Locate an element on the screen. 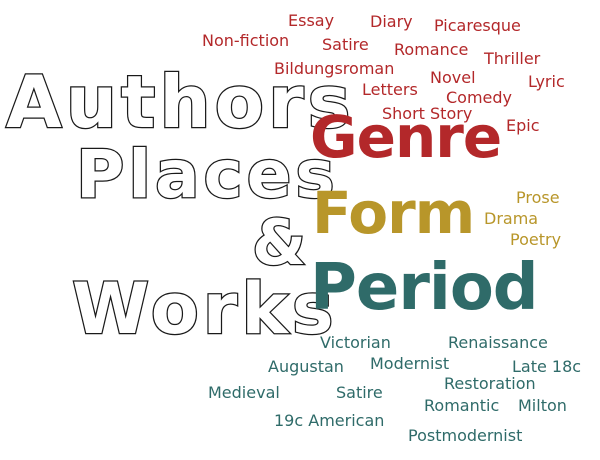 The height and width of the screenshot is (460, 600). category-genre: Genre is located at coordinates (406, 137).